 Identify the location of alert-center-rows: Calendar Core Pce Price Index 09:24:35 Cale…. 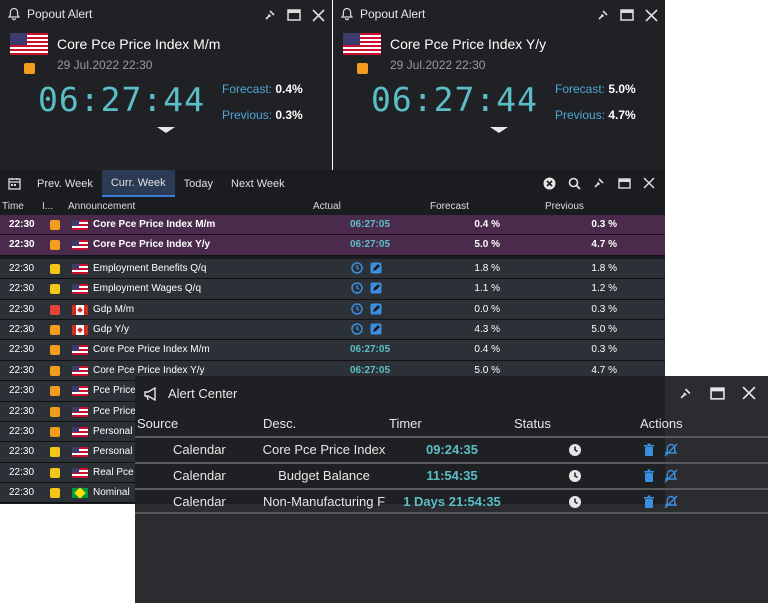
(451, 475).